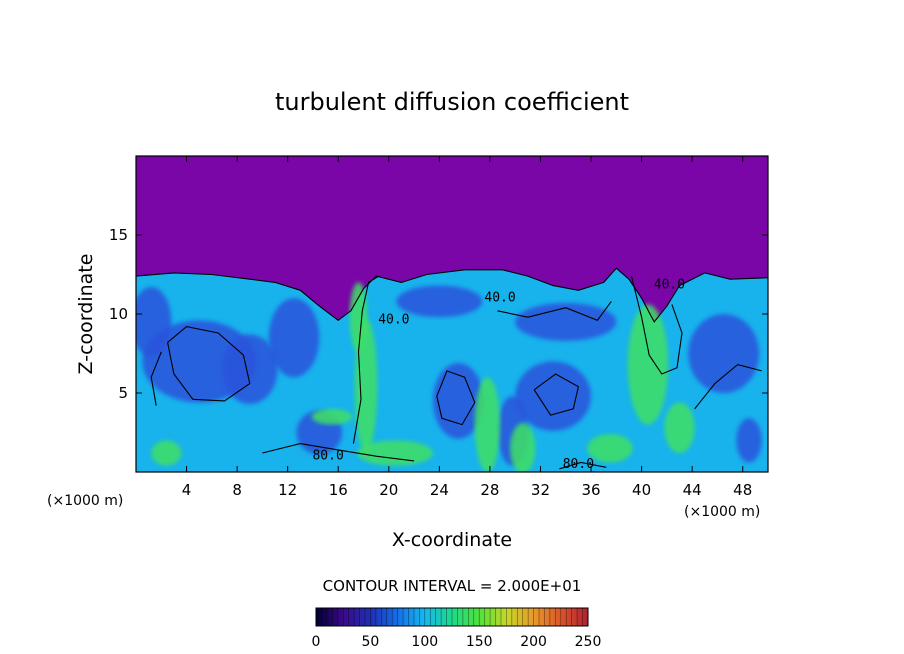 The image size is (904, 654). What do you see at coordinates (479, 642) in the screenshot?
I see `colorbar-tick-label: 150` at bounding box center [479, 642].